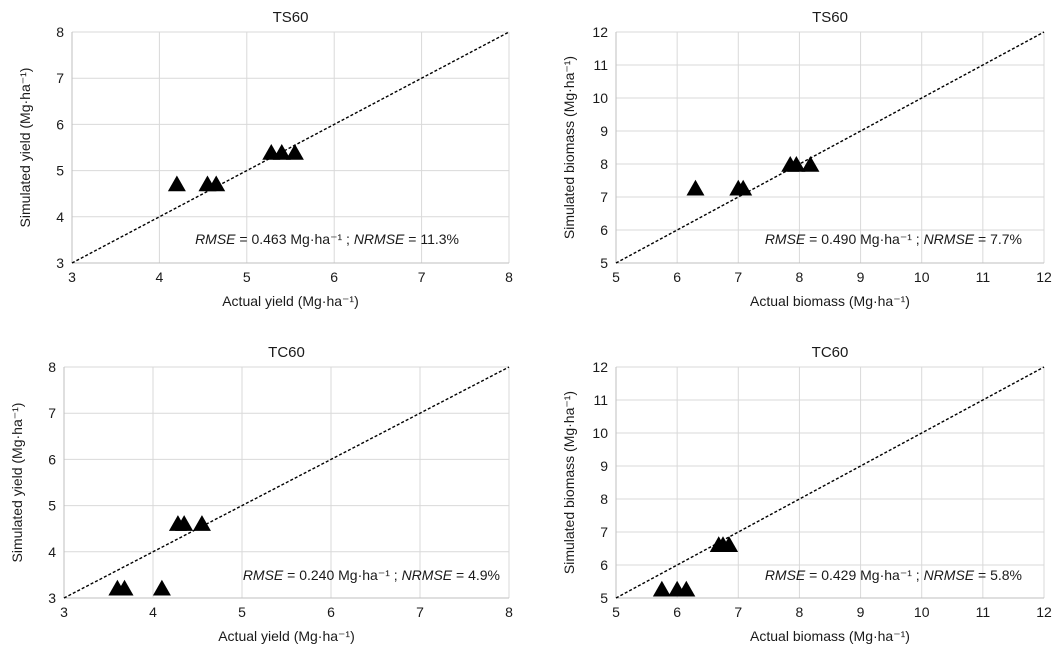  Describe the element at coordinates (160, 277) in the screenshot. I see `x-tick-label: 4` at that location.